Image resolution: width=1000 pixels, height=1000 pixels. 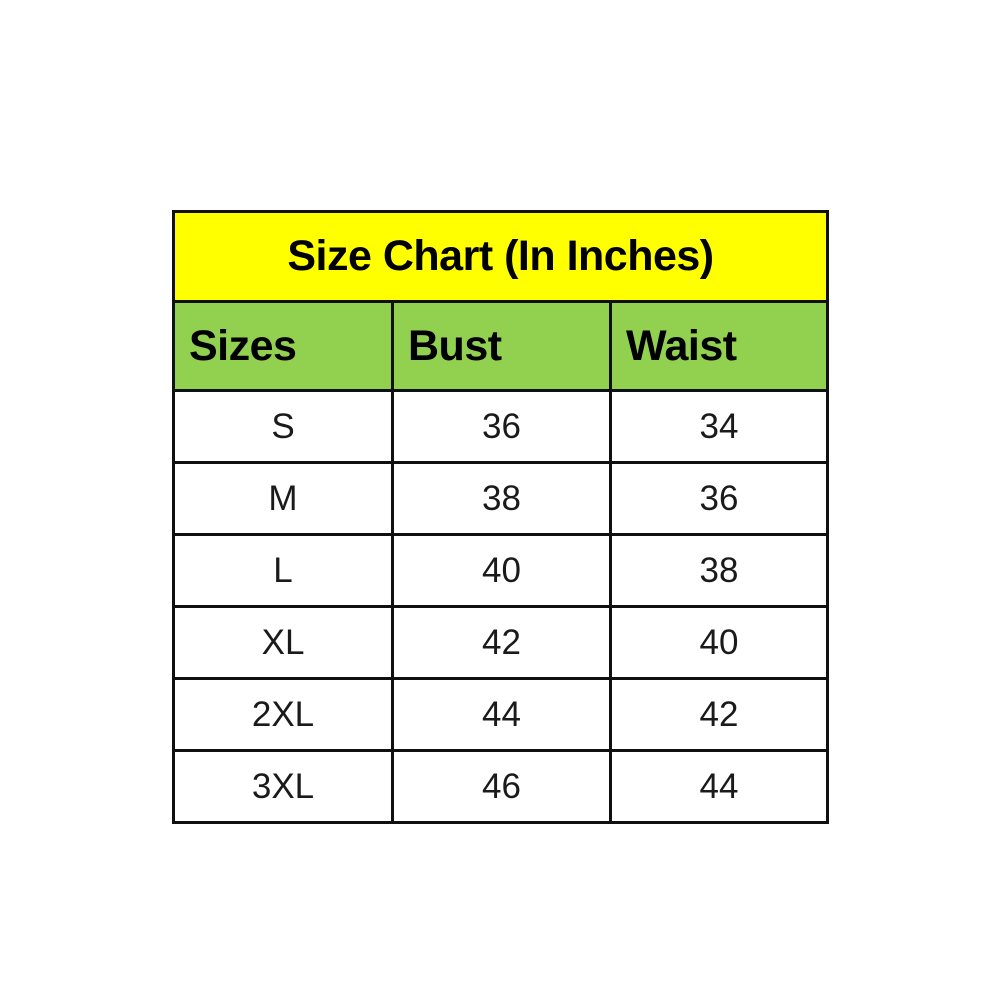 I want to click on cell-bust: 40, so click(x=501, y=570).